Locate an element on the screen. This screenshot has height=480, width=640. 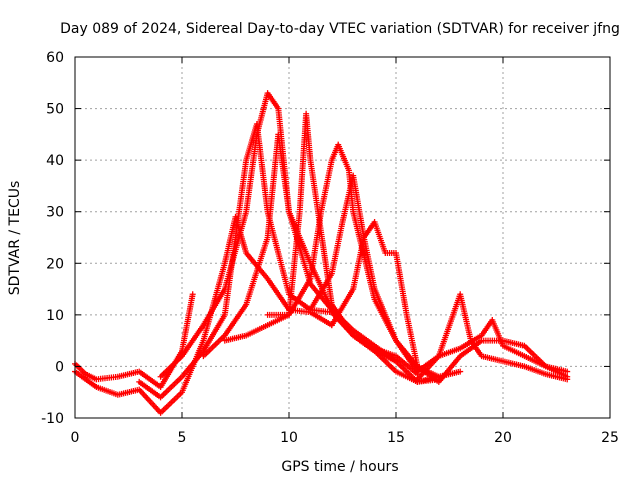
y-tick-label: -10 is located at coordinates (52, 419).